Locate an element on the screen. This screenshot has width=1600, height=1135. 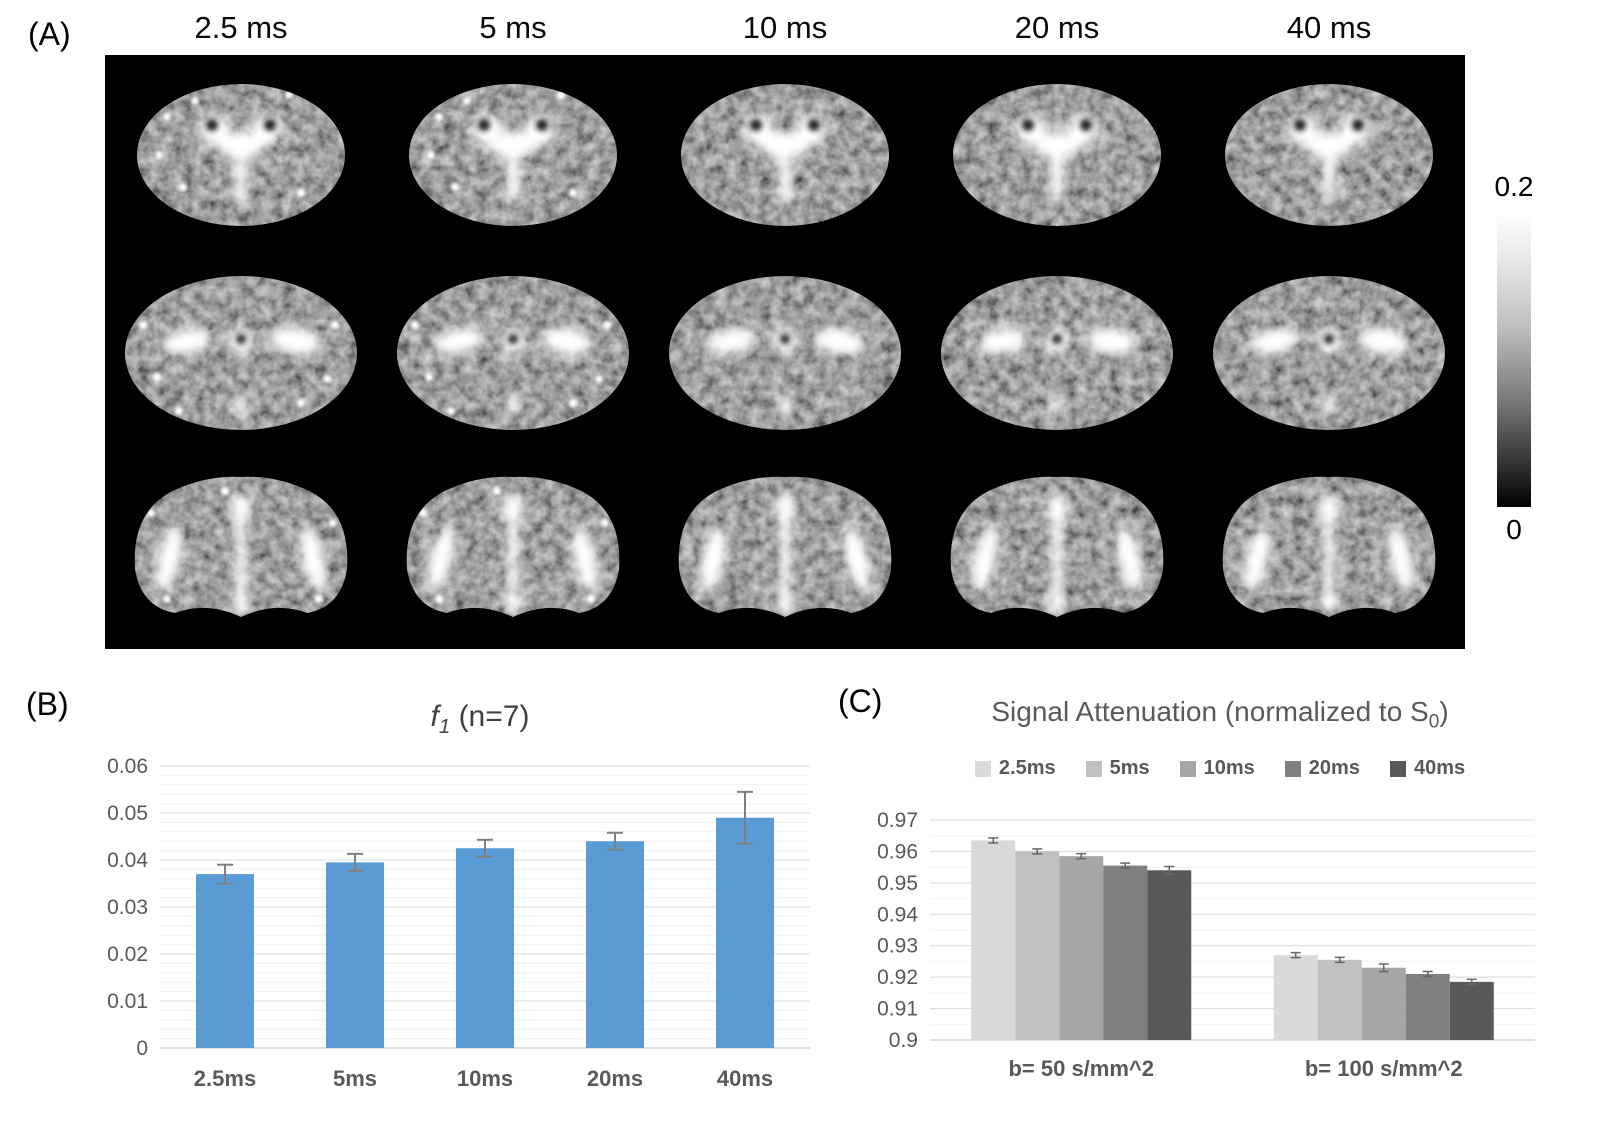
y-tick-label: 0.02 is located at coordinates (127, 954).